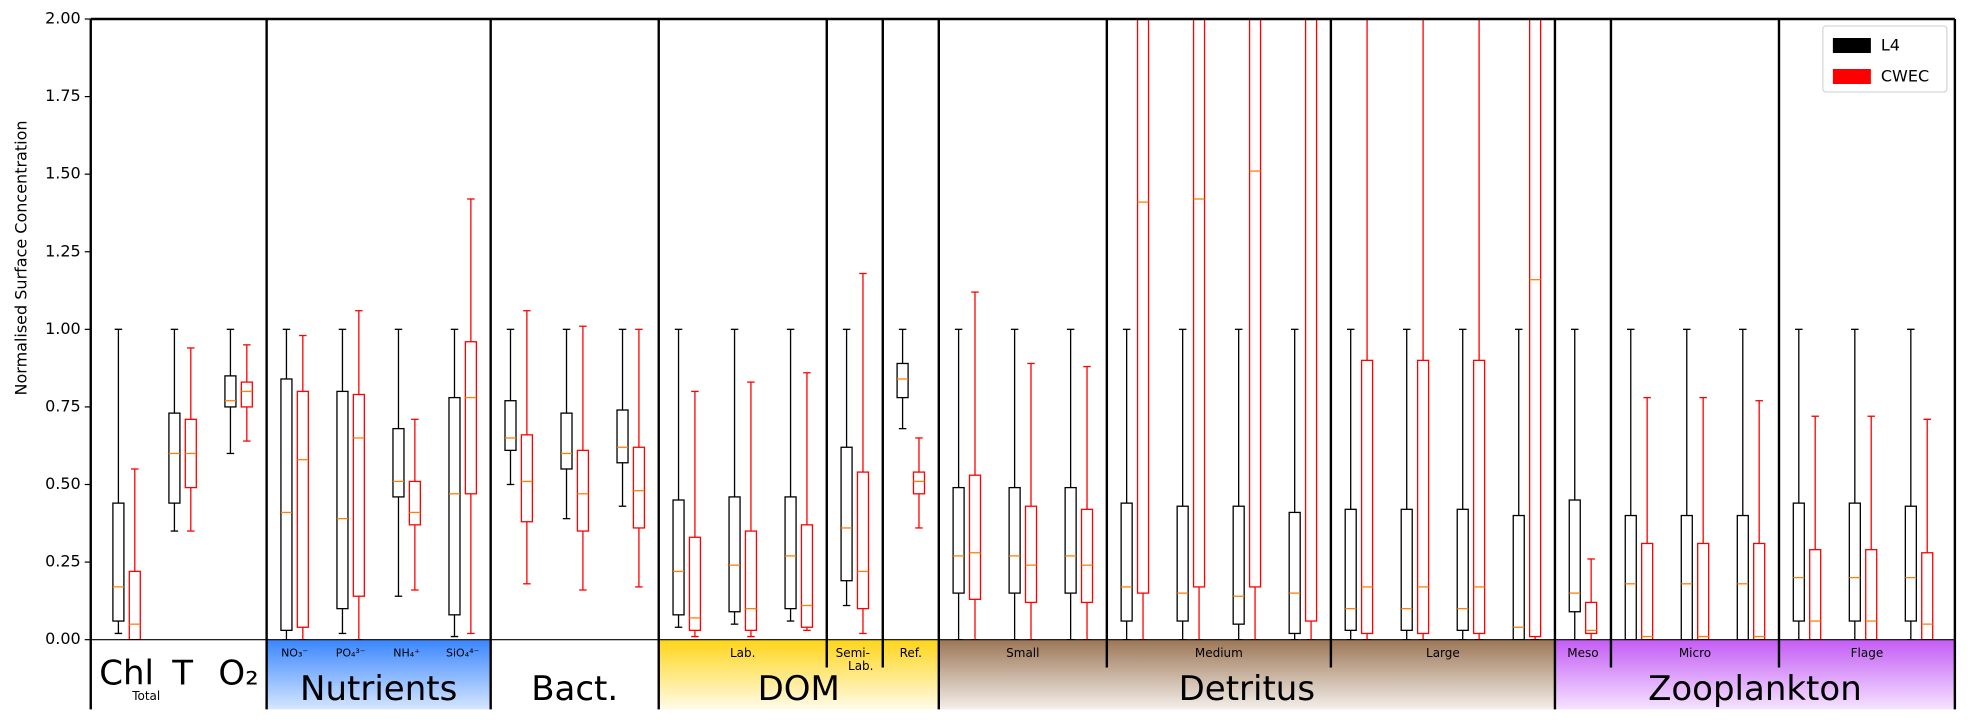 The height and width of the screenshot is (722, 1970). What do you see at coordinates (574, 689) in the screenshot?
I see `panel-label: Bact.` at bounding box center [574, 689].